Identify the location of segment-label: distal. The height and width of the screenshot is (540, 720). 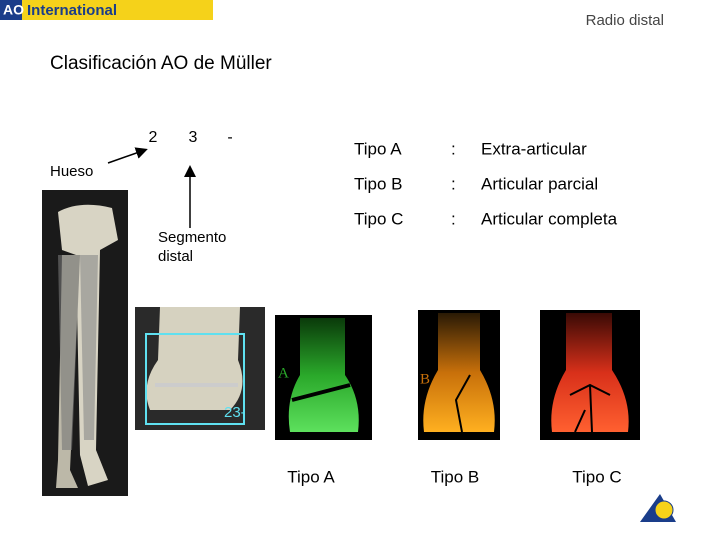
(175, 256).